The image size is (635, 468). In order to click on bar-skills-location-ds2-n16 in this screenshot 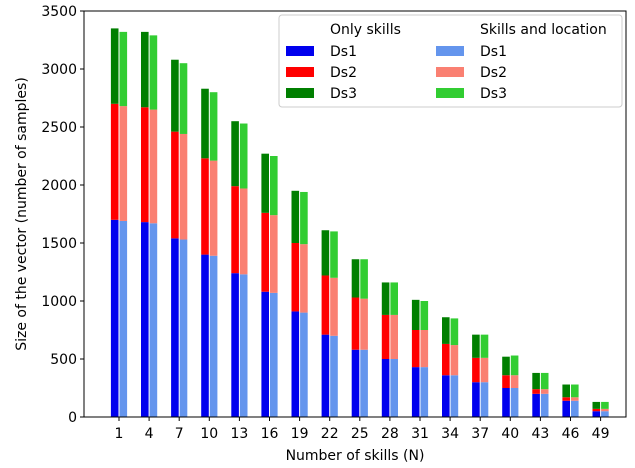, I will do `click(274, 254)`.